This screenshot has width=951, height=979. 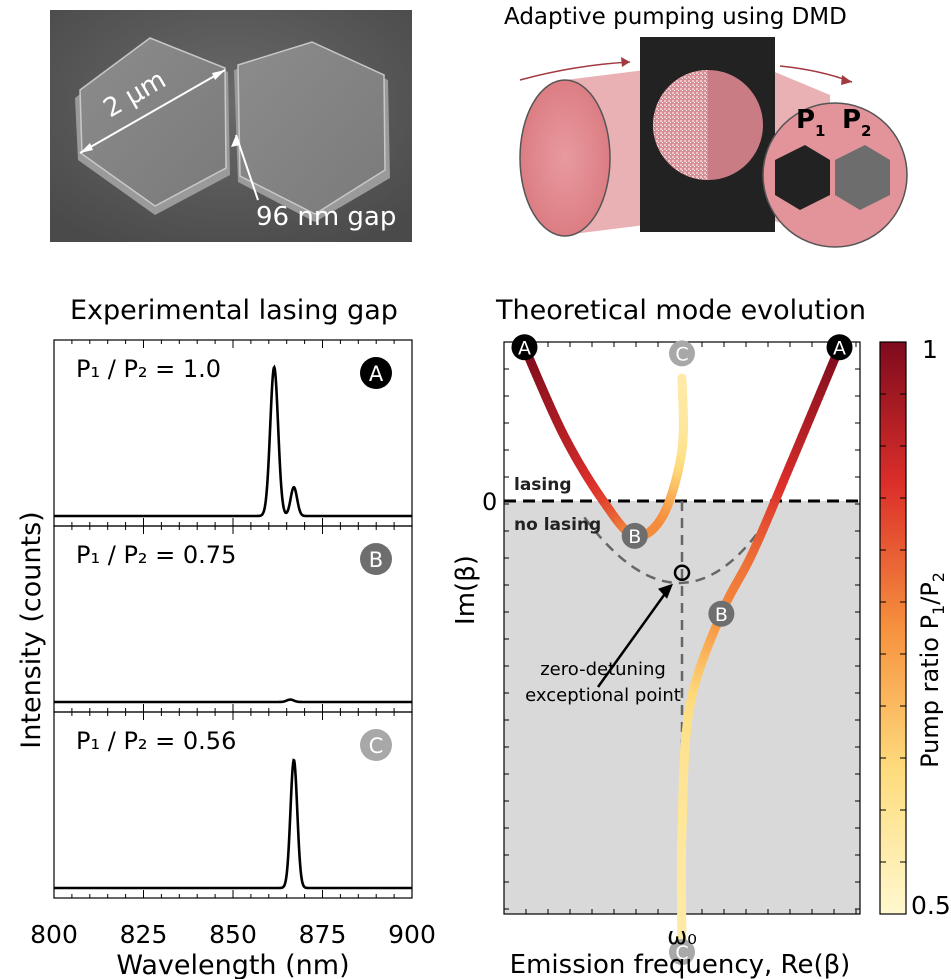 What do you see at coordinates (312, 131) in the screenshot?
I see `right-hexagon` at bounding box center [312, 131].